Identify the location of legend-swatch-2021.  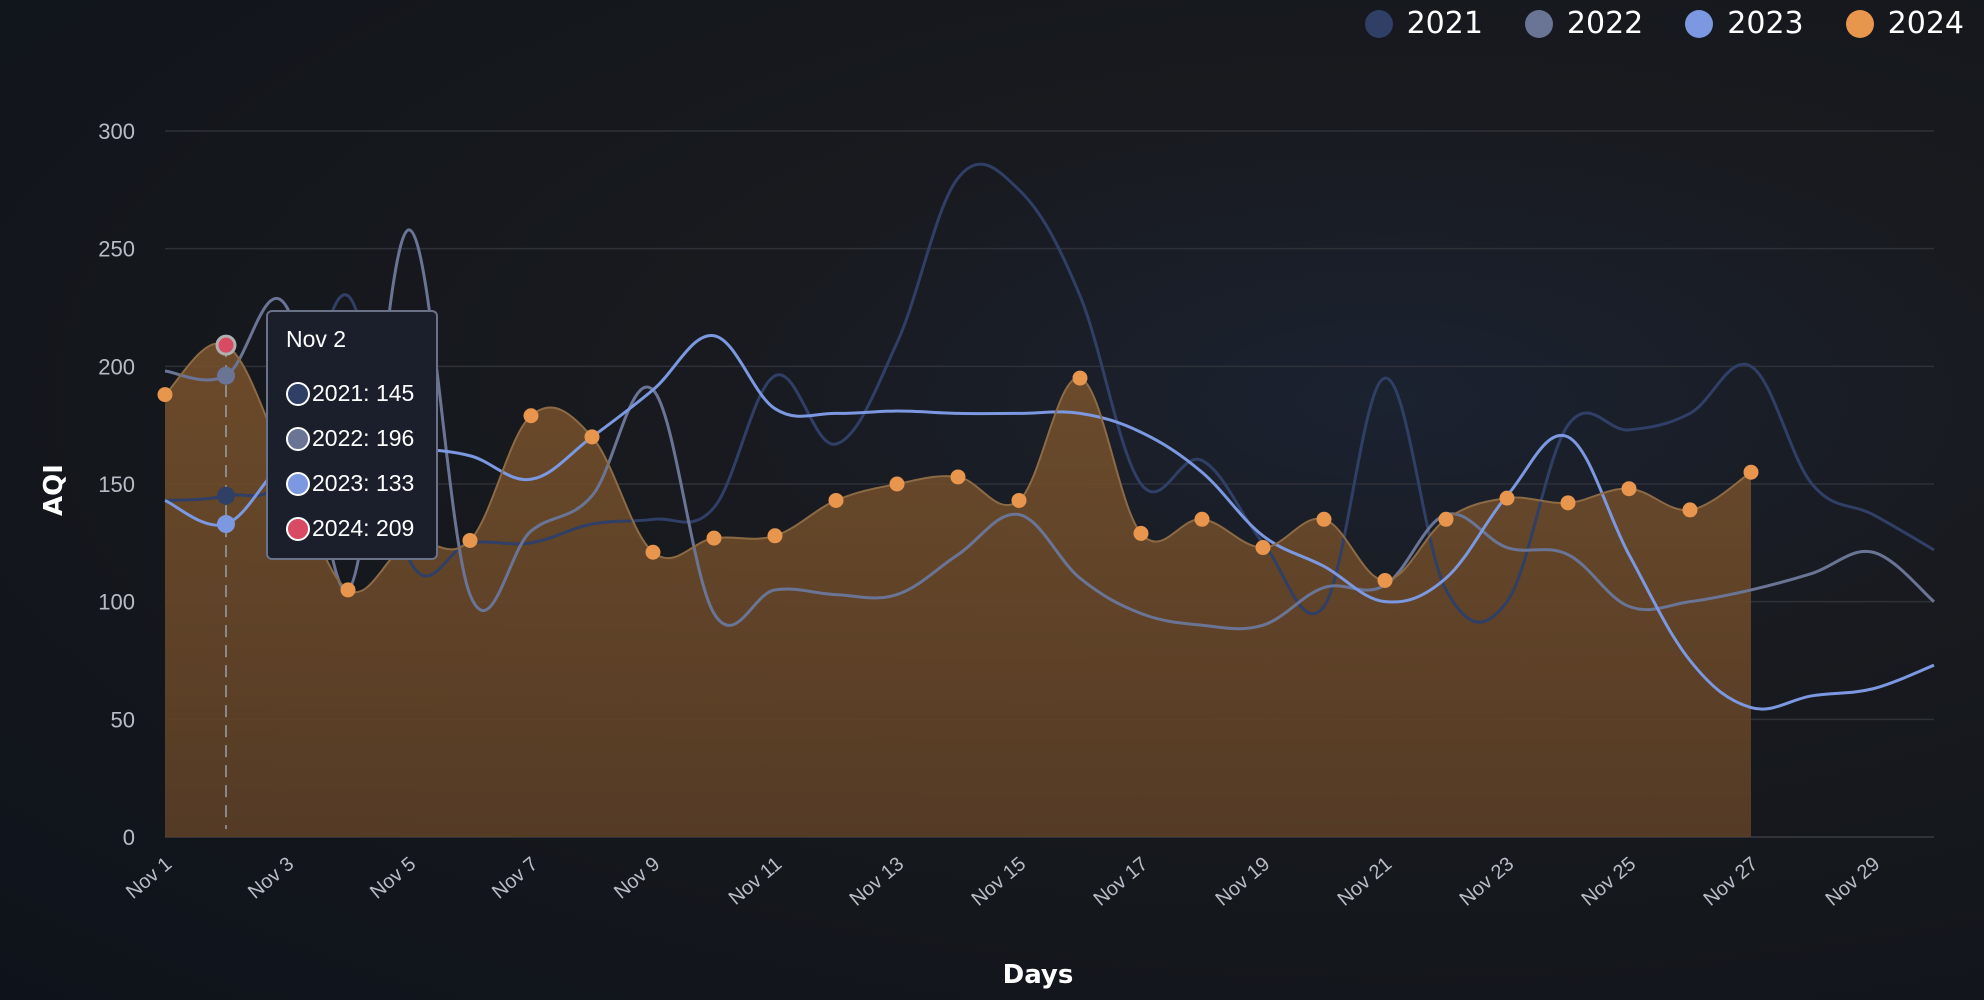
(1378, 23).